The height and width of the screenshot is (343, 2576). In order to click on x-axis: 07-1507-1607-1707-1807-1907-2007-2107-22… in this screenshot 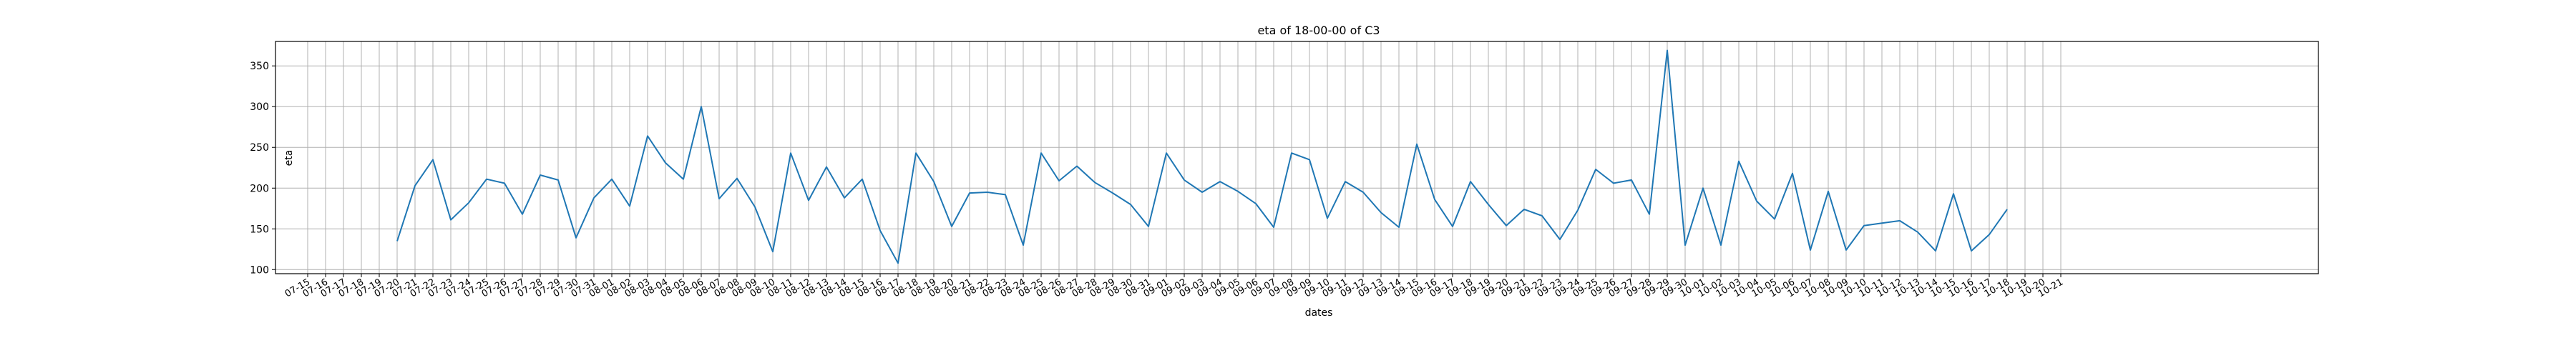, I will do `click(1174, 286)`.